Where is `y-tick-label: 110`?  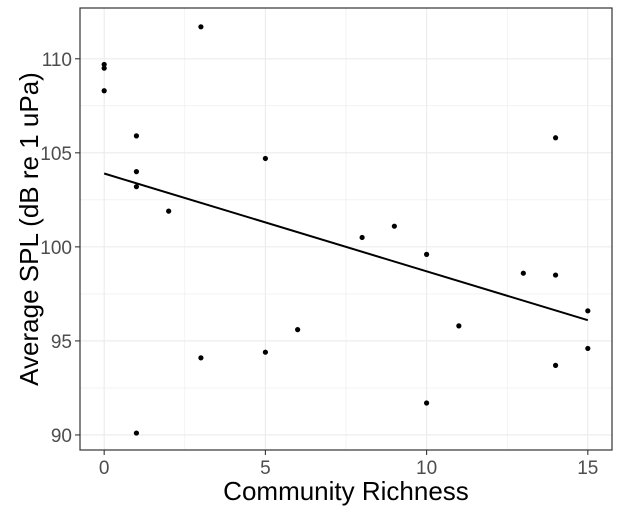 y-tick-label: 110 is located at coordinates (57, 60).